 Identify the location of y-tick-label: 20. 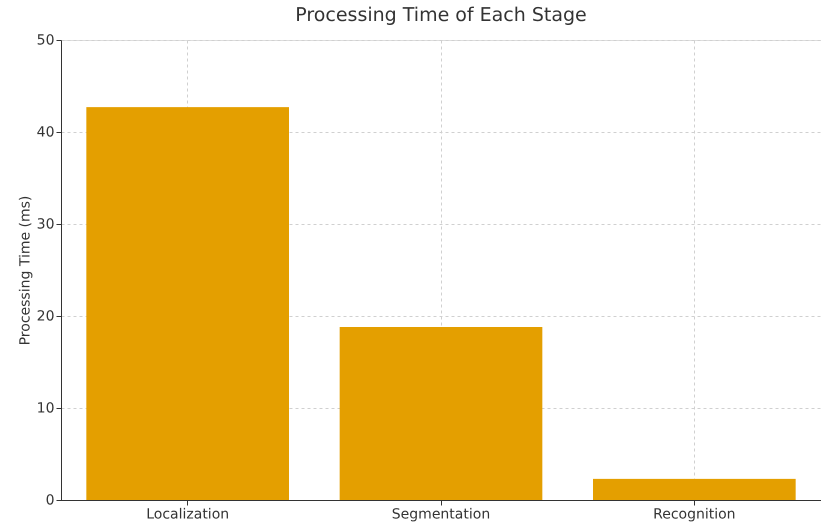
(45, 316).